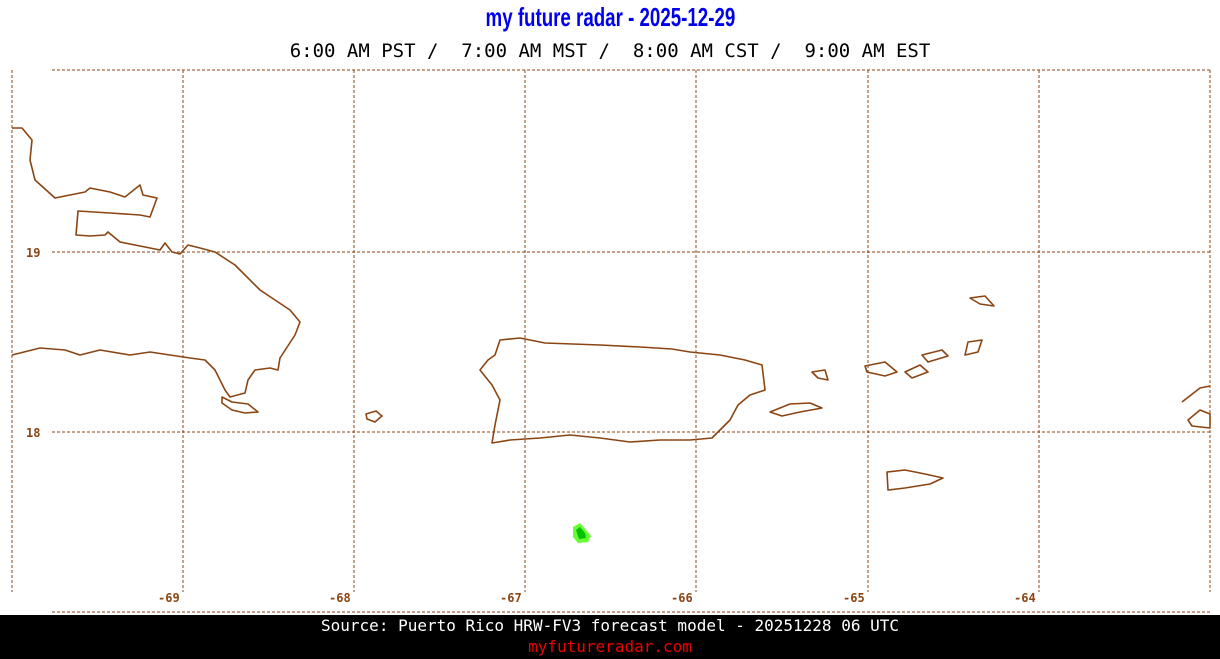  I want to click on precipitation, so click(582, 533).